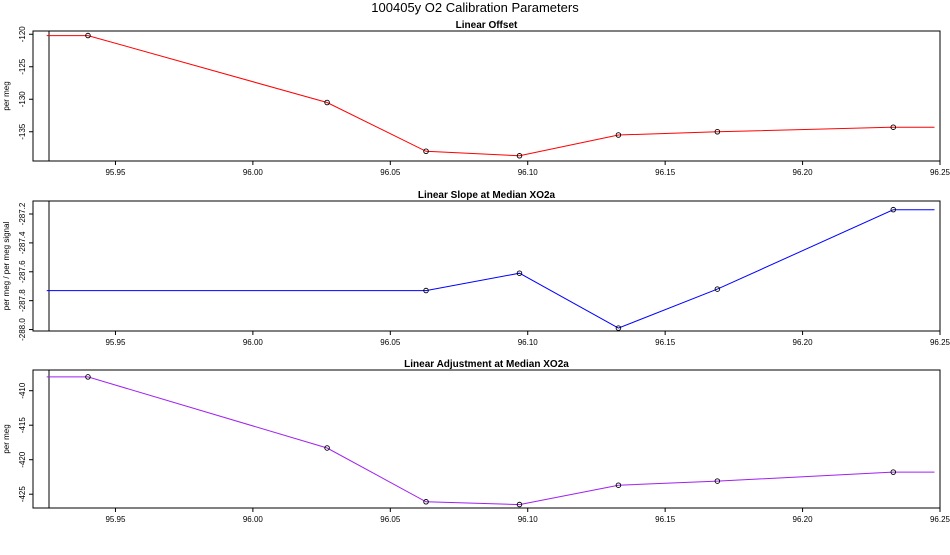 Image resolution: width=950 pixels, height=555 pixels. I want to click on linear-adjustment-x-tick-label: 96.25, so click(940, 519).